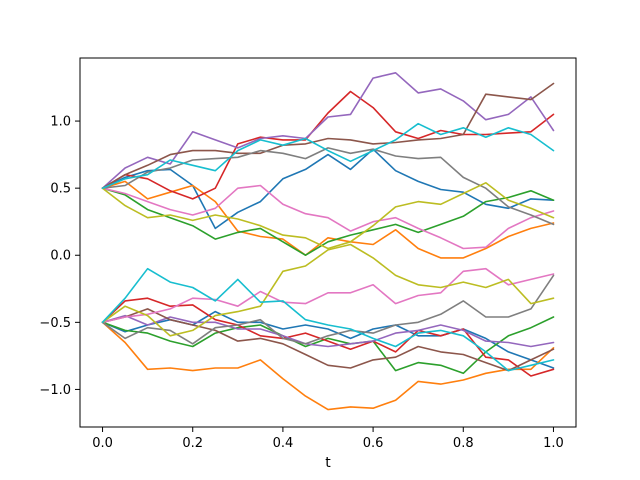 The height and width of the screenshot is (480, 640). I want to click on y-tick-label: 1.0, so click(60, 122).